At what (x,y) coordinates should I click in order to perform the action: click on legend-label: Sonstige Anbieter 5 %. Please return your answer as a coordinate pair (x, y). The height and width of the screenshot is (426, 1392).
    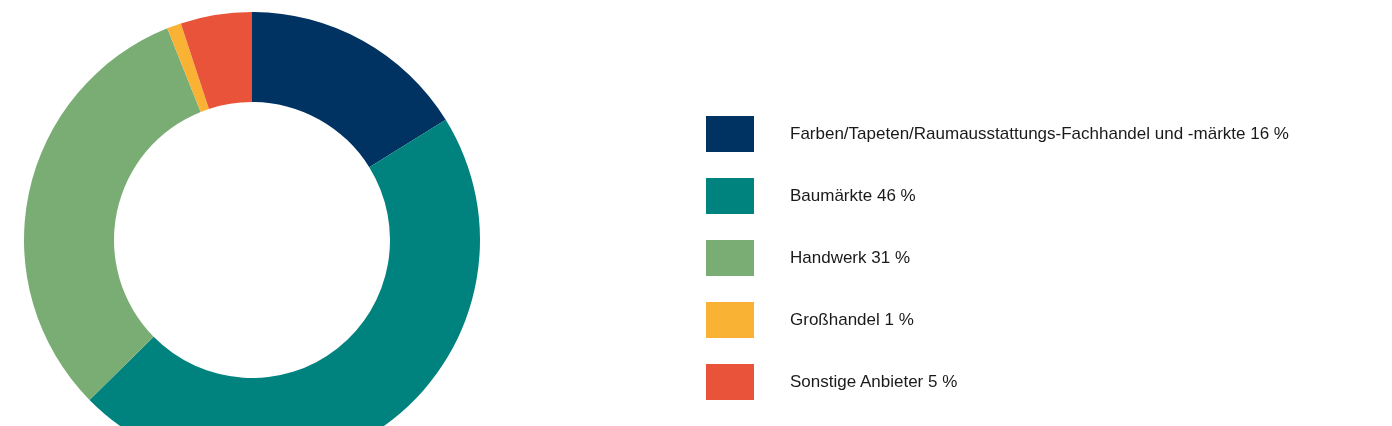
    Looking at the image, I should click on (874, 381).